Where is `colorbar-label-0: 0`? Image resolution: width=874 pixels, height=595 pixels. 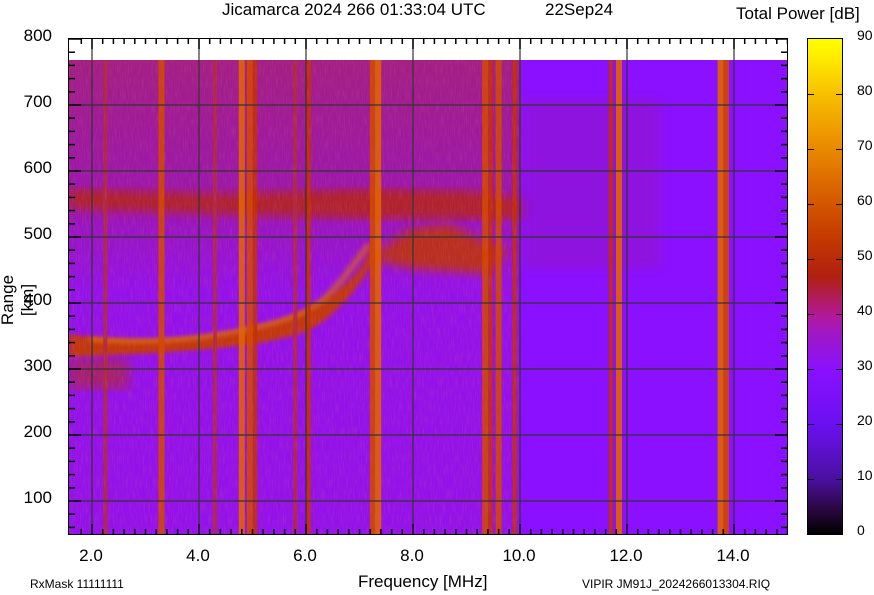
colorbar-label-0: 0 is located at coordinates (861, 530).